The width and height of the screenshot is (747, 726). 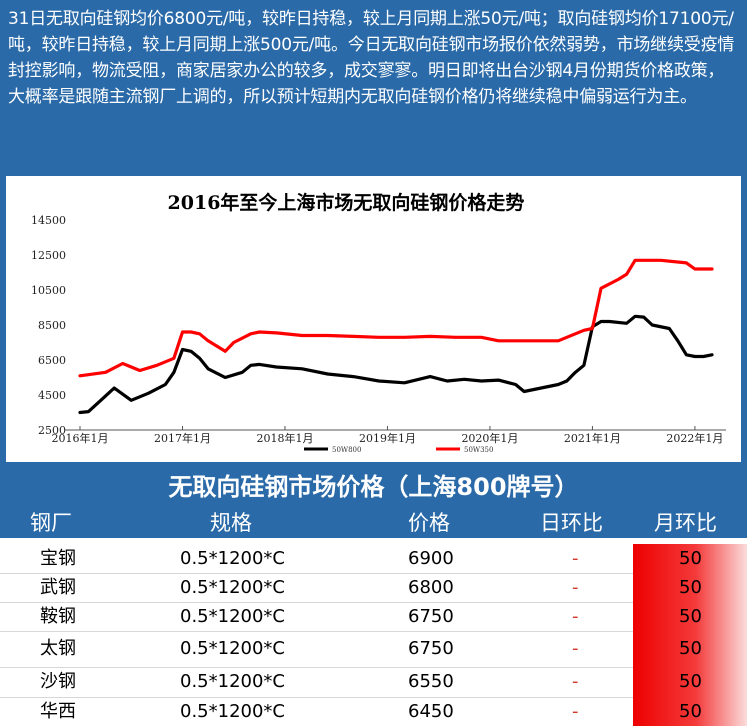 What do you see at coordinates (373, 711) in the screenshot?
I see `table-row: 华西 0.5*1200*C 6450 - 50` at bounding box center [373, 711].